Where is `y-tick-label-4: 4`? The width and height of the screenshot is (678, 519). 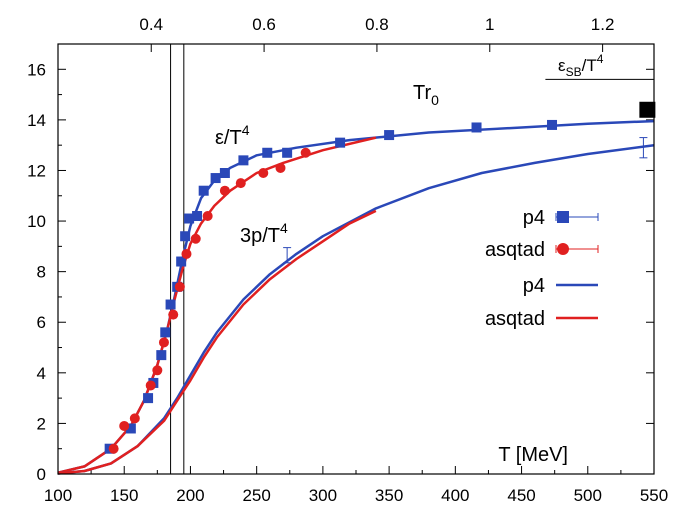
y-tick-label-4: 4 is located at coordinates (41, 373).